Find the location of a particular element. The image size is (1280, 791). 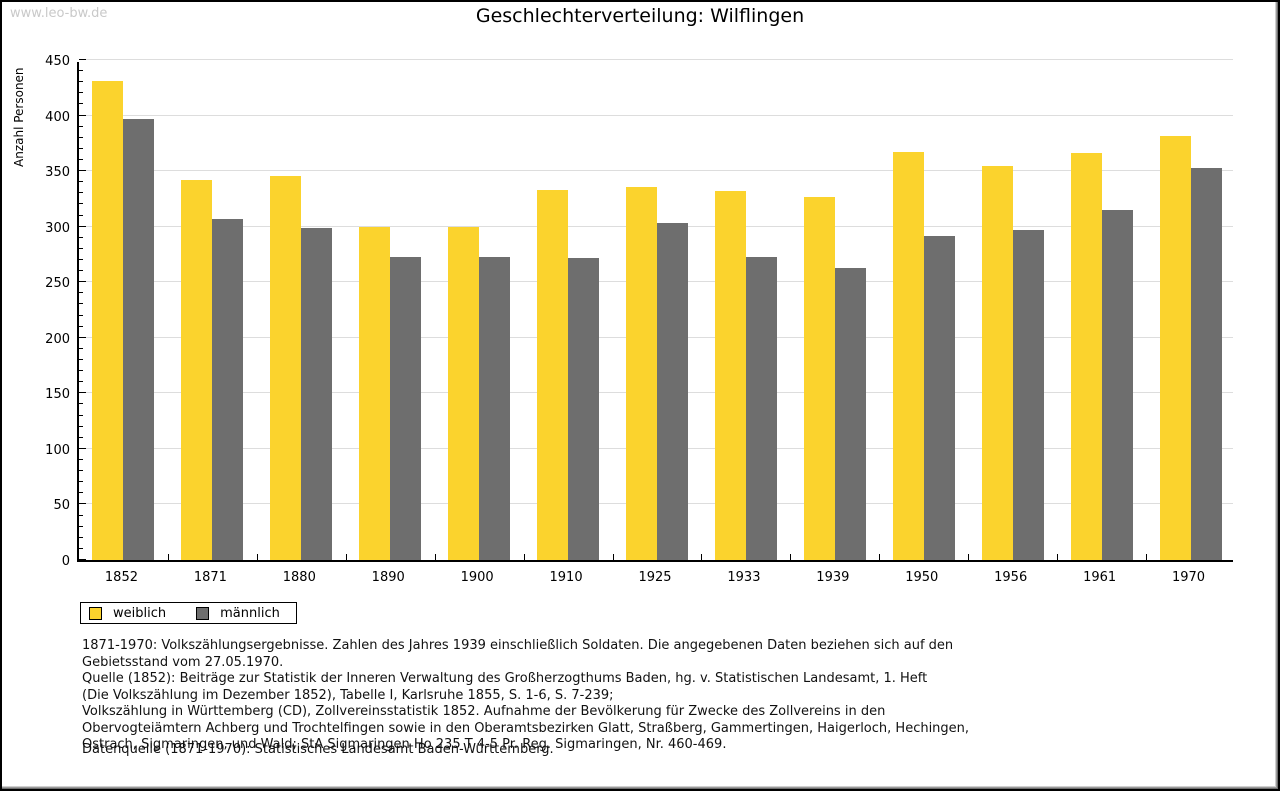

y-tick-label: 50 is located at coordinates (61, 506).